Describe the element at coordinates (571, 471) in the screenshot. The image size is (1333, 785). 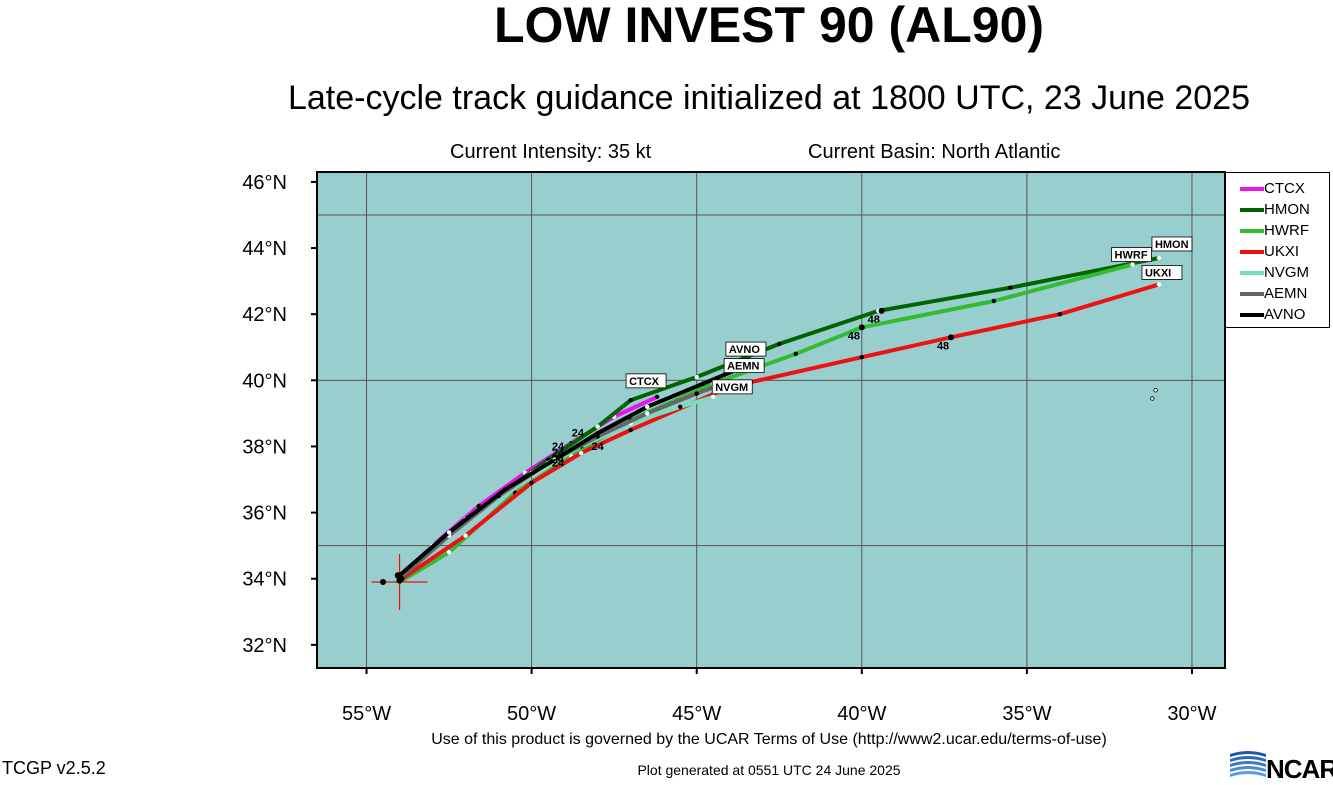
I see `track-avno` at that location.